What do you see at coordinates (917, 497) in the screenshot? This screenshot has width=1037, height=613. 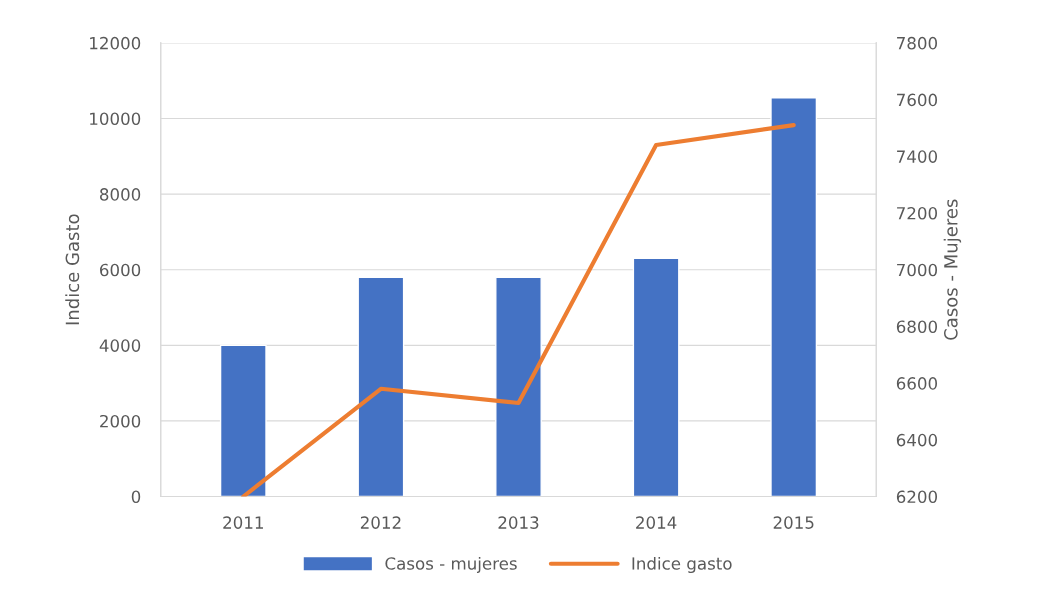 I see `y2-tick-label: 6200` at bounding box center [917, 497].